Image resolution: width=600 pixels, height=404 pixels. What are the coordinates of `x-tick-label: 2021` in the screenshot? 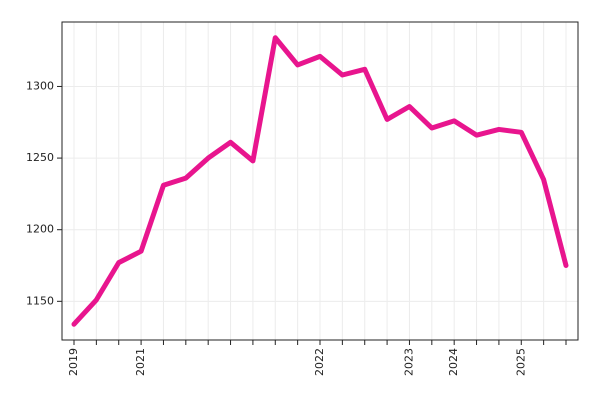 It's located at (140, 362).